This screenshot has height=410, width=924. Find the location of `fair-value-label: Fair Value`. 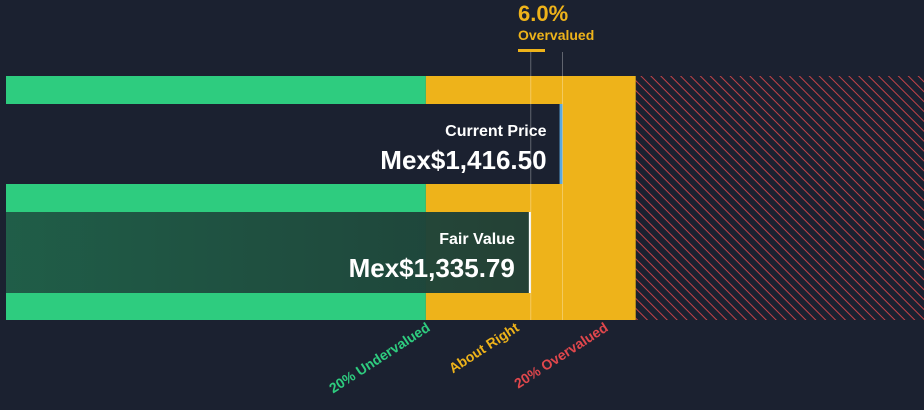

fair-value-label: Fair Value is located at coordinates (477, 239).